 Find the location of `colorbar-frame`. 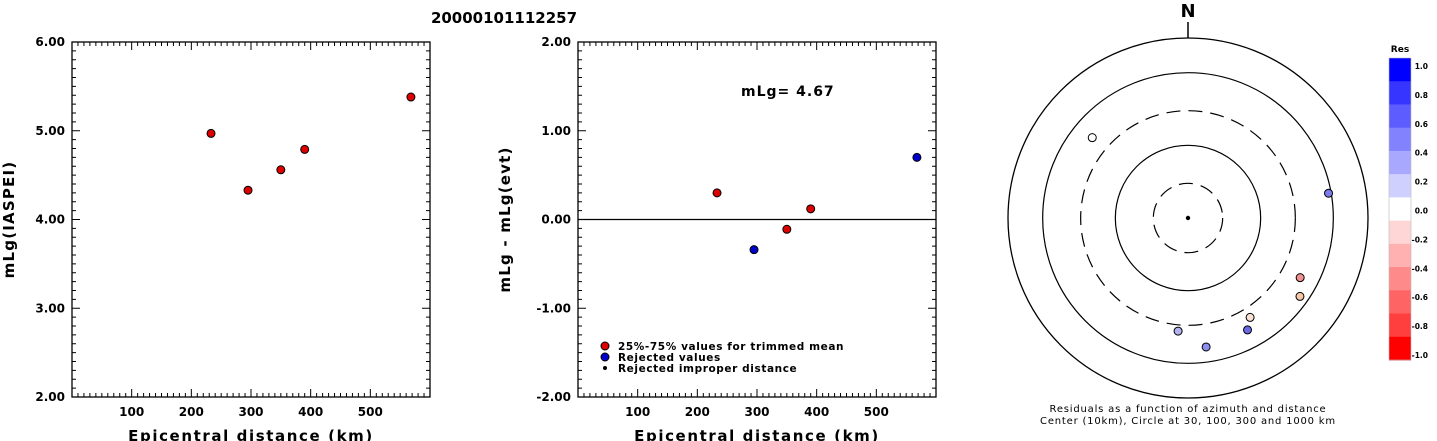

colorbar-frame is located at coordinates (1400, 209).